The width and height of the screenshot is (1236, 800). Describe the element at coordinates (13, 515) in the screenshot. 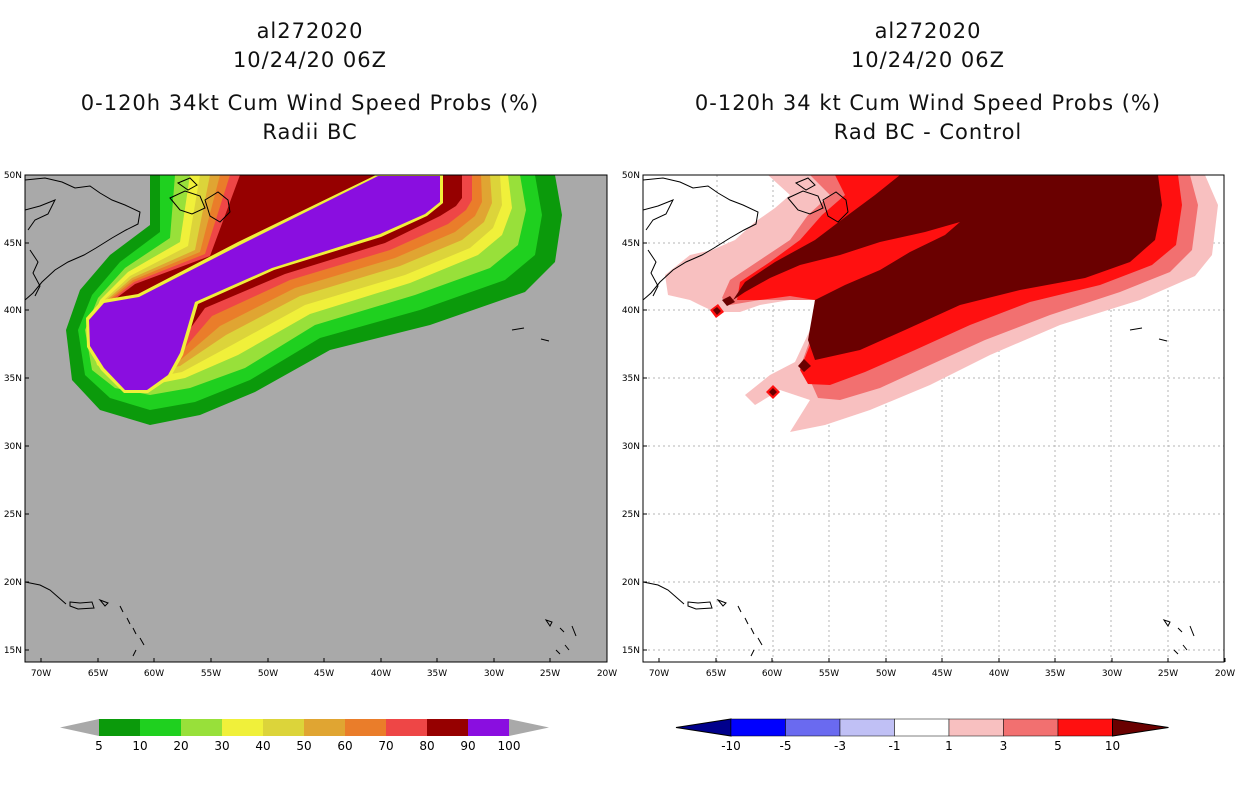

I see `lat-tick-label: 25N` at that location.